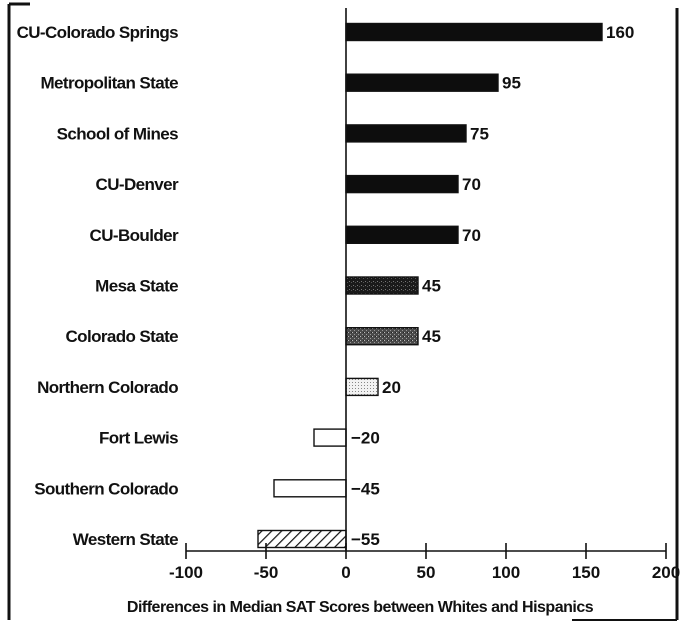 This screenshot has height=629, width=682. I want to click on value-label: −20, so click(365, 438).